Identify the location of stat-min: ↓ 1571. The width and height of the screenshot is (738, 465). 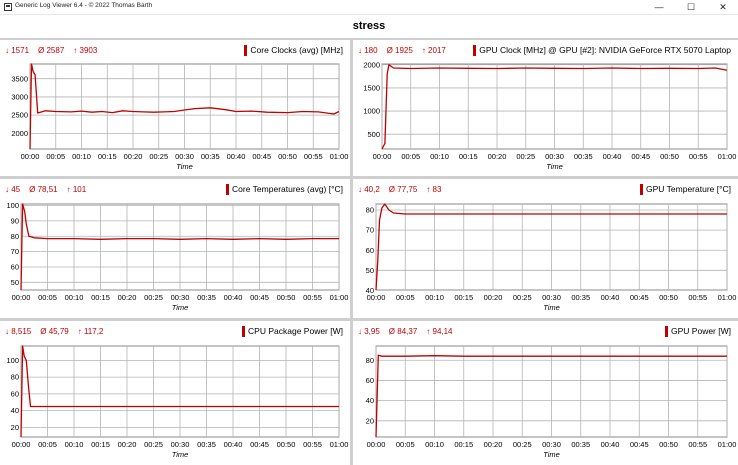
(17, 50).